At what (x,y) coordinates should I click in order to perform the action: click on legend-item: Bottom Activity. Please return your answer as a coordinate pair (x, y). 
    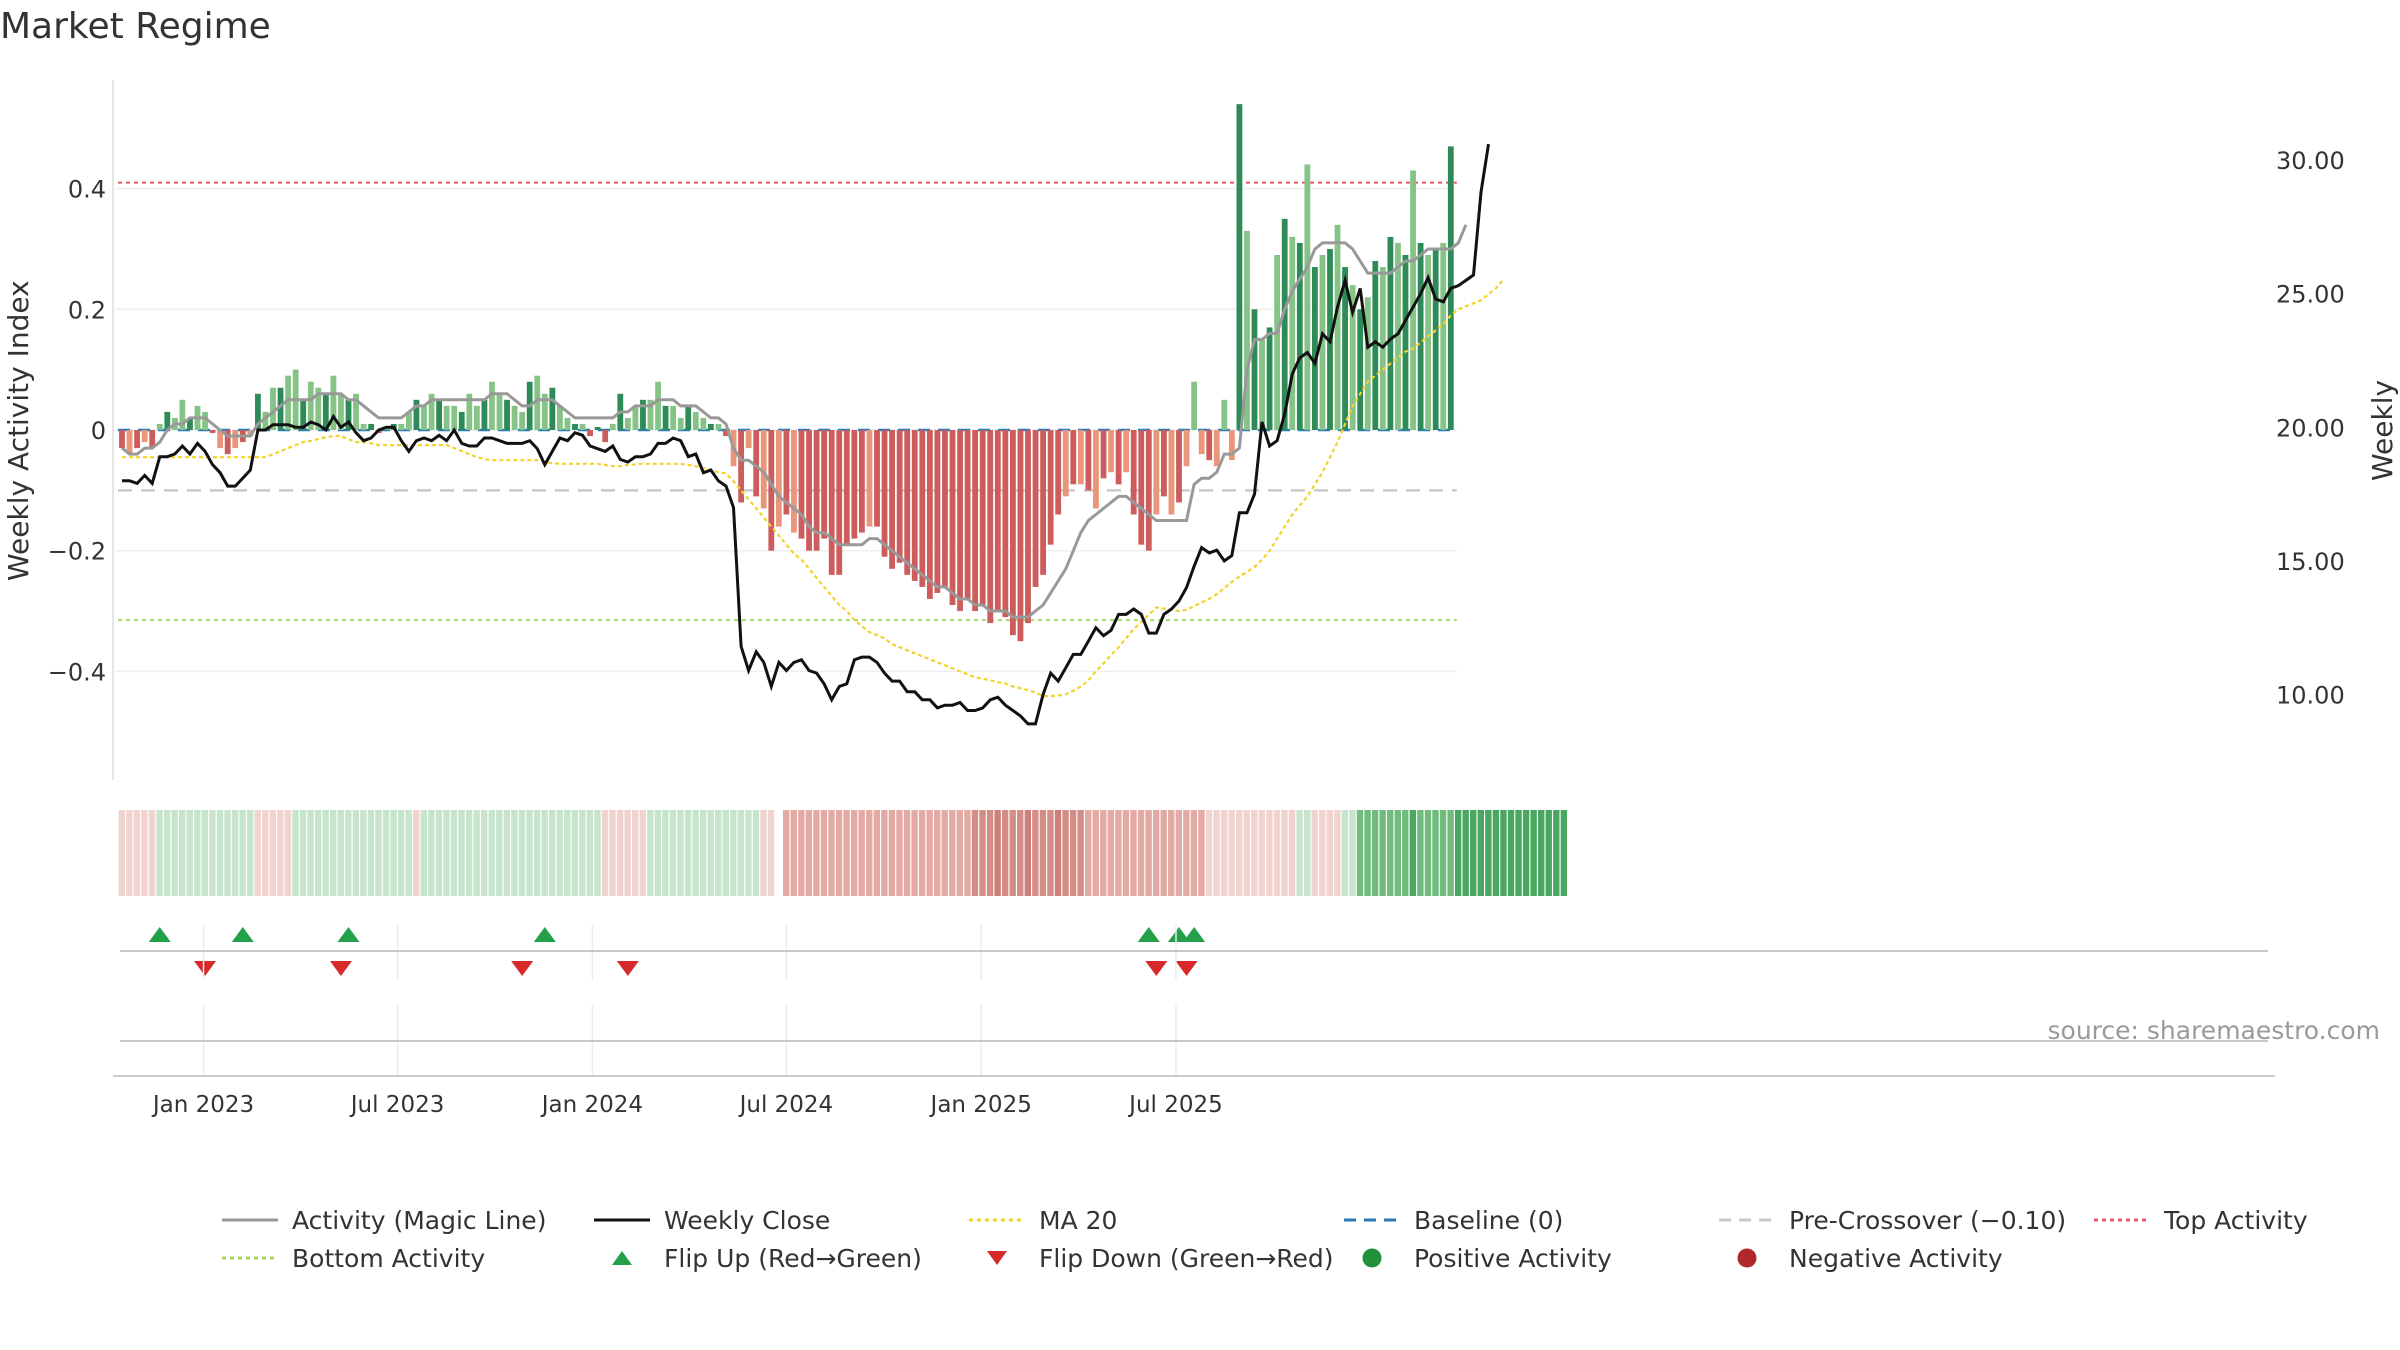
    Looking at the image, I should click on (406, 1258).